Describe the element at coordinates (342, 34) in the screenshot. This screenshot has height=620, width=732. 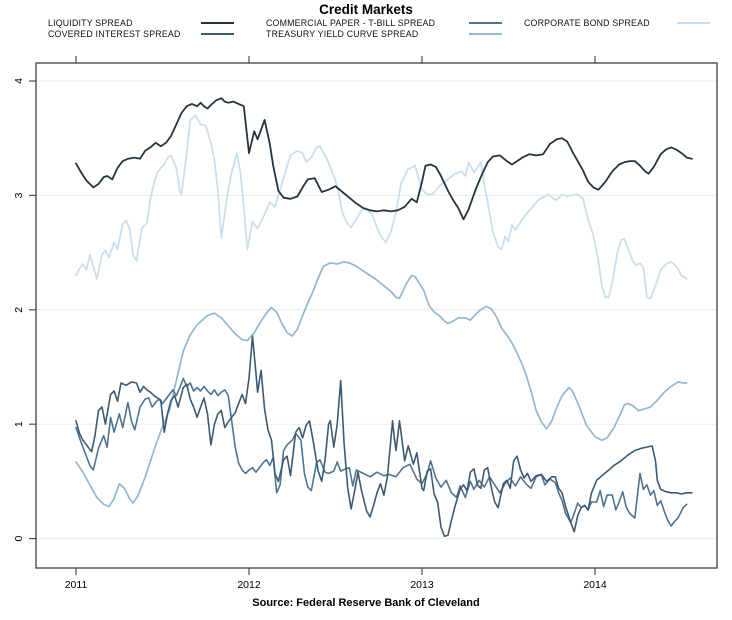
I see `legend-label-treasury: TREASURY YIELD CURVE SPREAD` at that location.